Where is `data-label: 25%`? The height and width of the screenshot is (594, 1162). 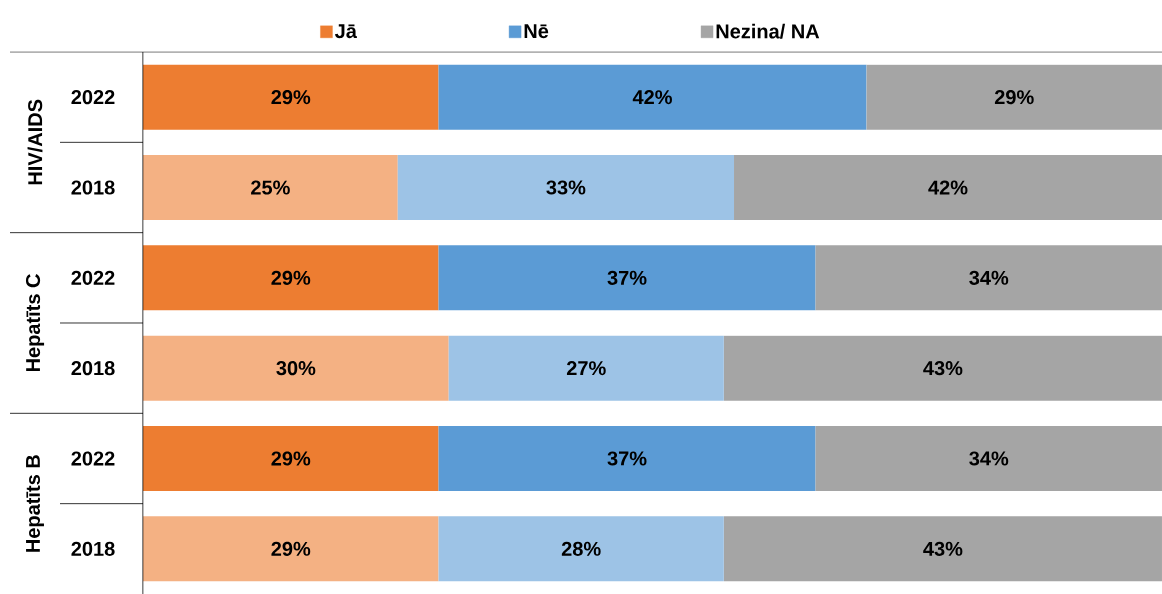 data-label: 25% is located at coordinates (270, 187).